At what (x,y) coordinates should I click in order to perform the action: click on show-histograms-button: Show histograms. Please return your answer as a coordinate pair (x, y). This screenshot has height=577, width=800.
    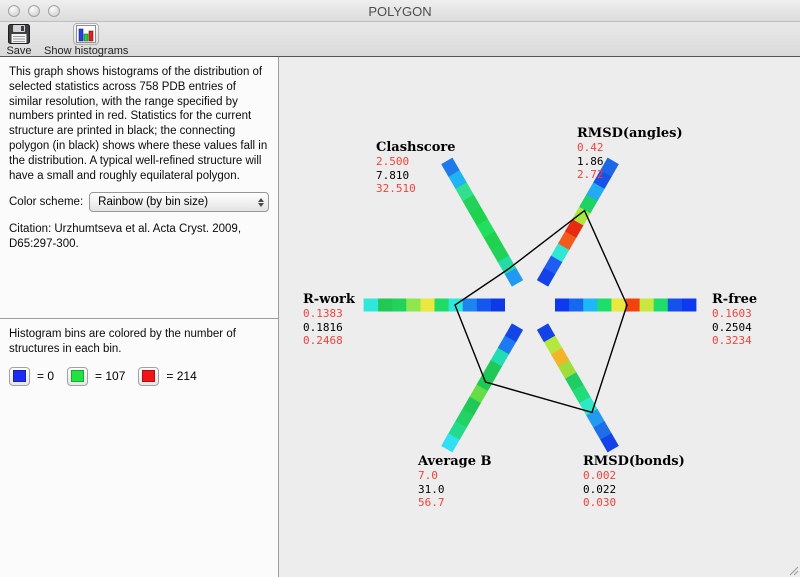
    Looking at the image, I should click on (86, 40).